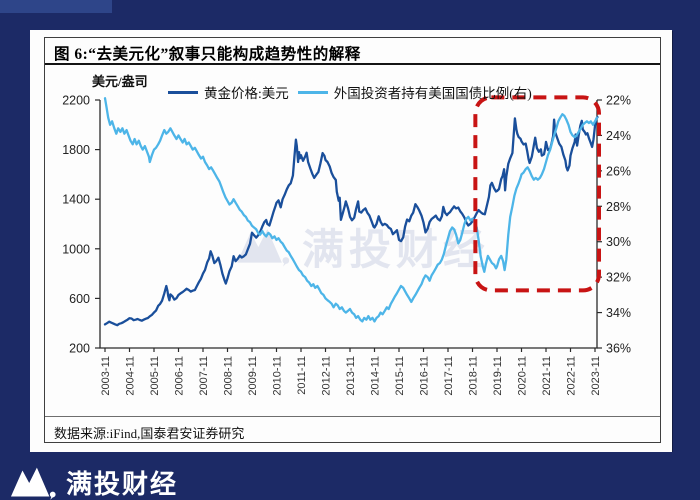 The image size is (700, 500). I want to click on ratio-line-swatch, so click(312, 92).